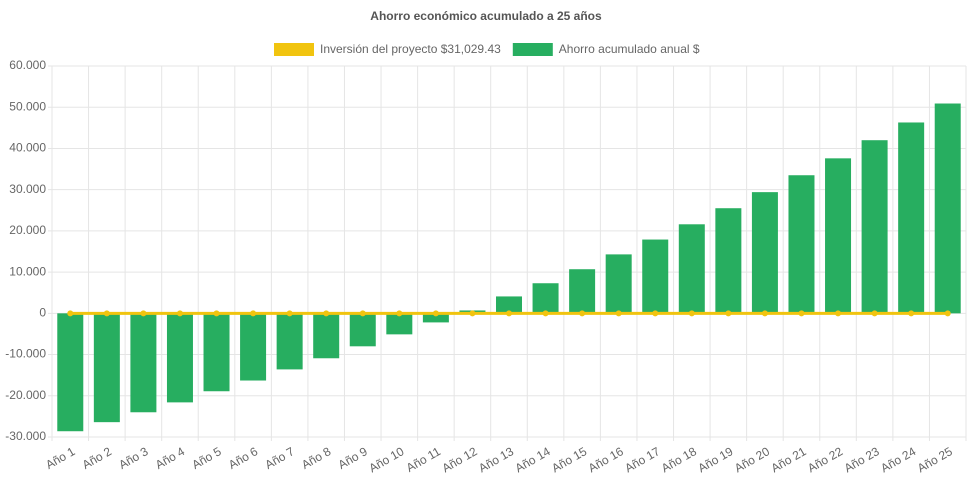 The image size is (971, 485). I want to click on x-tick-label: Año 4, so click(170, 458).